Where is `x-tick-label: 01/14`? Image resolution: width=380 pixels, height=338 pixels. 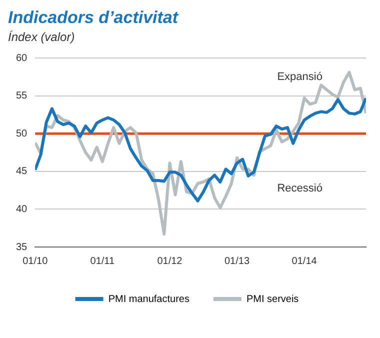
x-tick-label: 01/14 is located at coordinates (305, 261).